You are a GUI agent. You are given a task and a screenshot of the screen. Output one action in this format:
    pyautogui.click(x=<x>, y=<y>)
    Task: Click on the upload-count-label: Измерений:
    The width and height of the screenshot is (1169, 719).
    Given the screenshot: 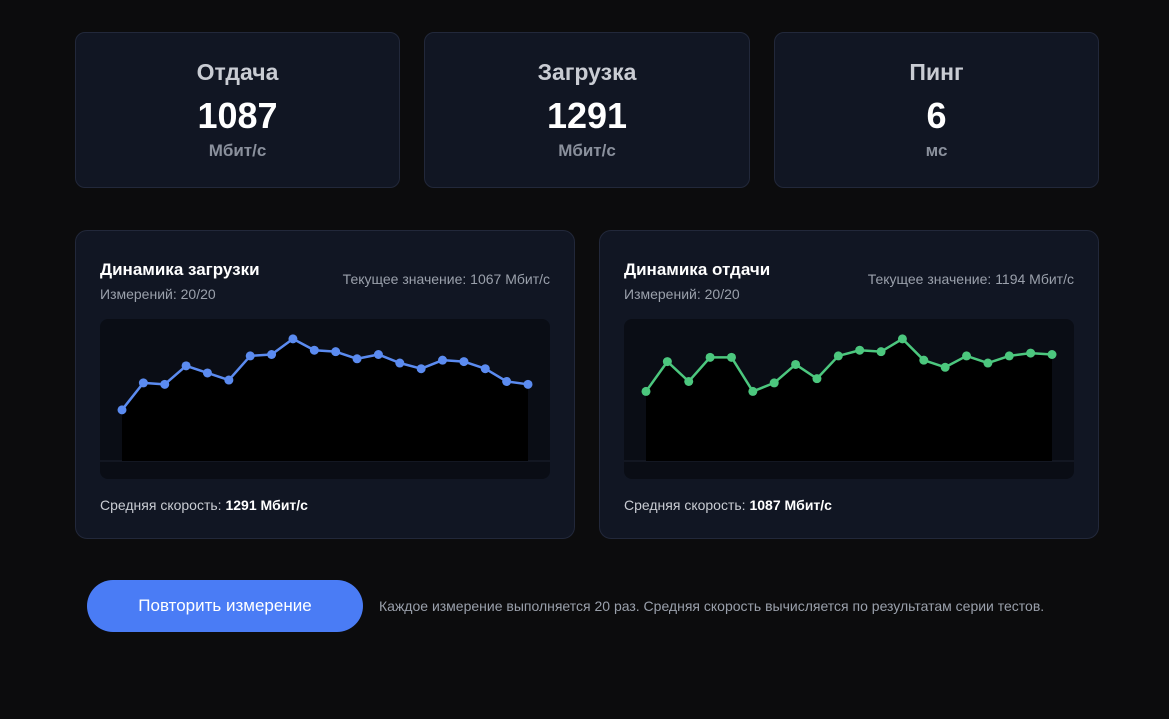 What is the action you would take?
    pyautogui.click(x=662, y=294)
    